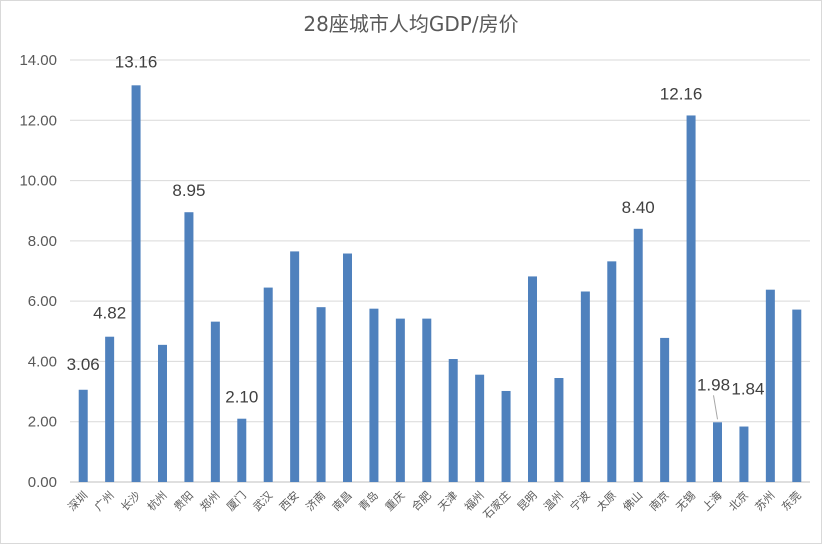 The height and width of the screenshot is (544, 822). Describe the element at coordinates (342, 501) in the screenshot. I see `x-tick-label: 南昌` at that location.